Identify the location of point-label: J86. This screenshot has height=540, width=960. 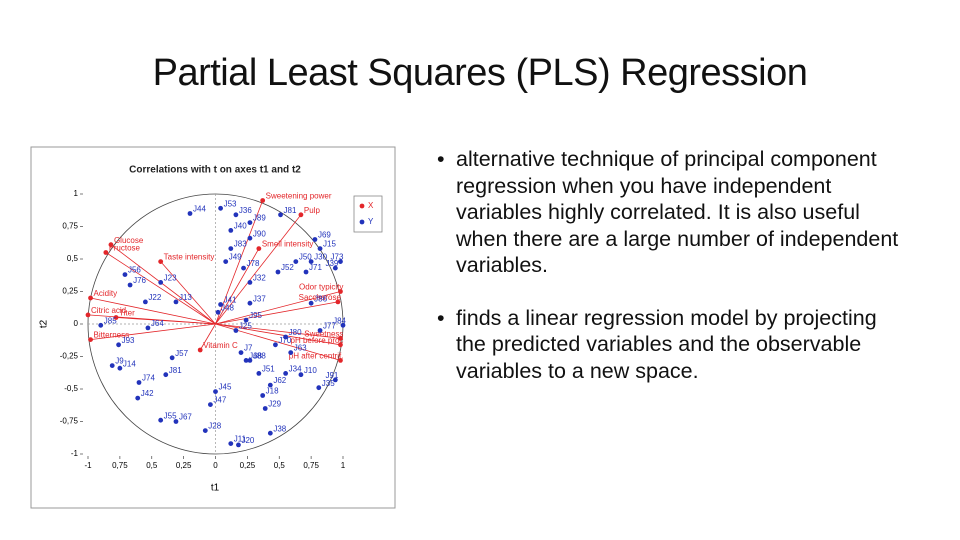
(320, 298).